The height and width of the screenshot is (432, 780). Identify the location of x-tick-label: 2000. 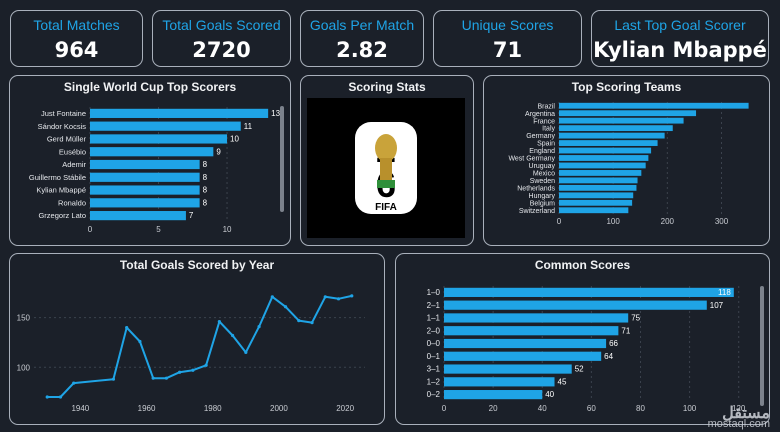
(279, 408).